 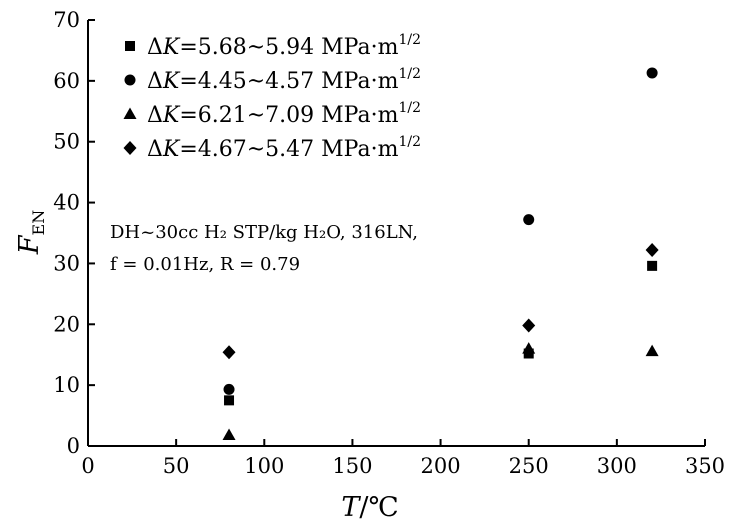 I want to click on y-tick-label: 40, so click(x=66, y=203).